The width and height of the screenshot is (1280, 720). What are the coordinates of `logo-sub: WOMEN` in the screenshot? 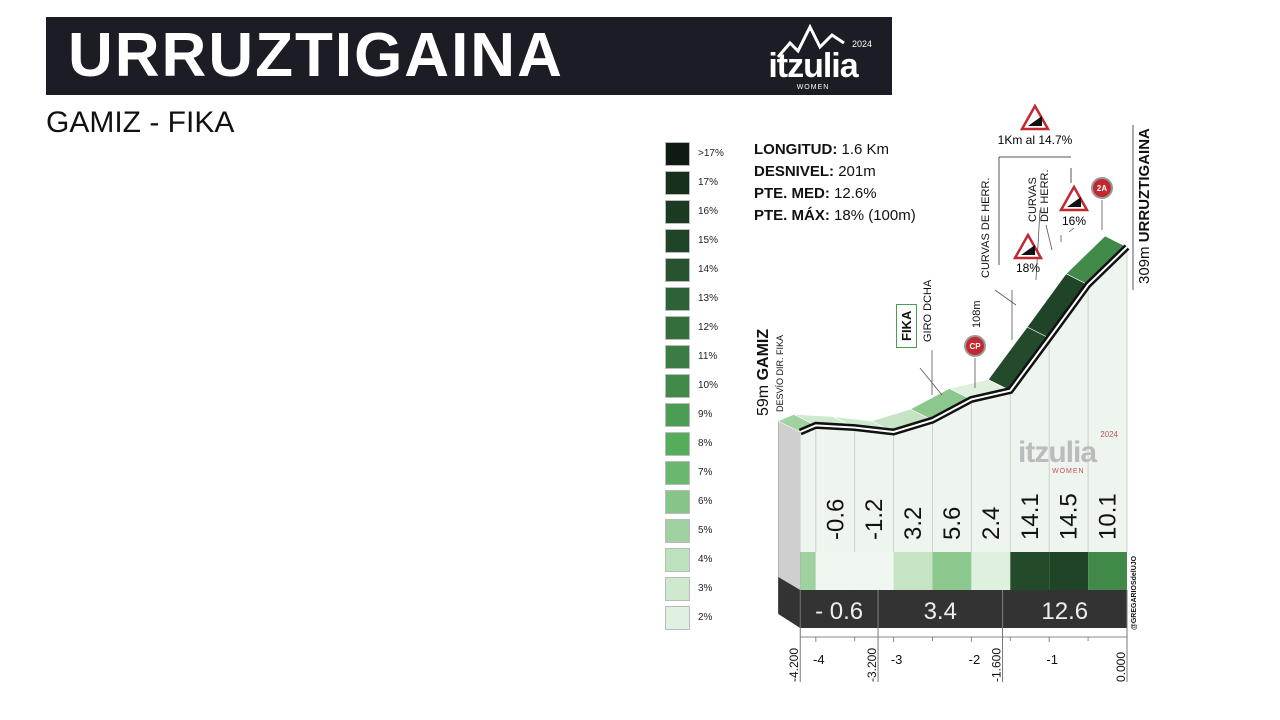 It's located at (813, 87).